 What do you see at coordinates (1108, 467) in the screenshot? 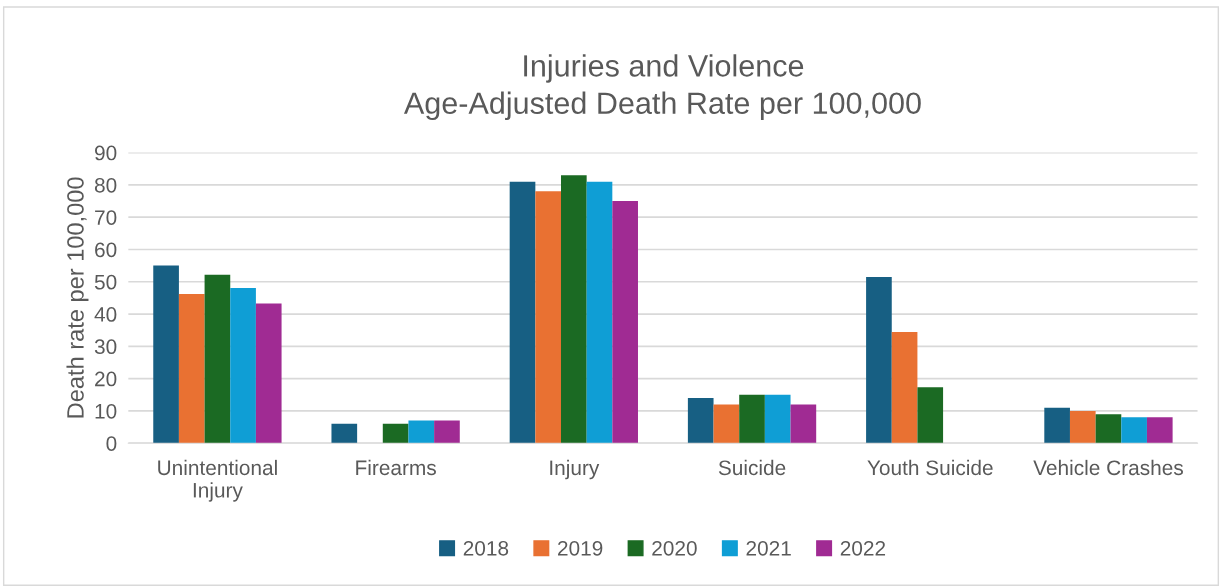
I see `x-tick-label: Vehicle Crashes` at bounding box center [1108, 467].